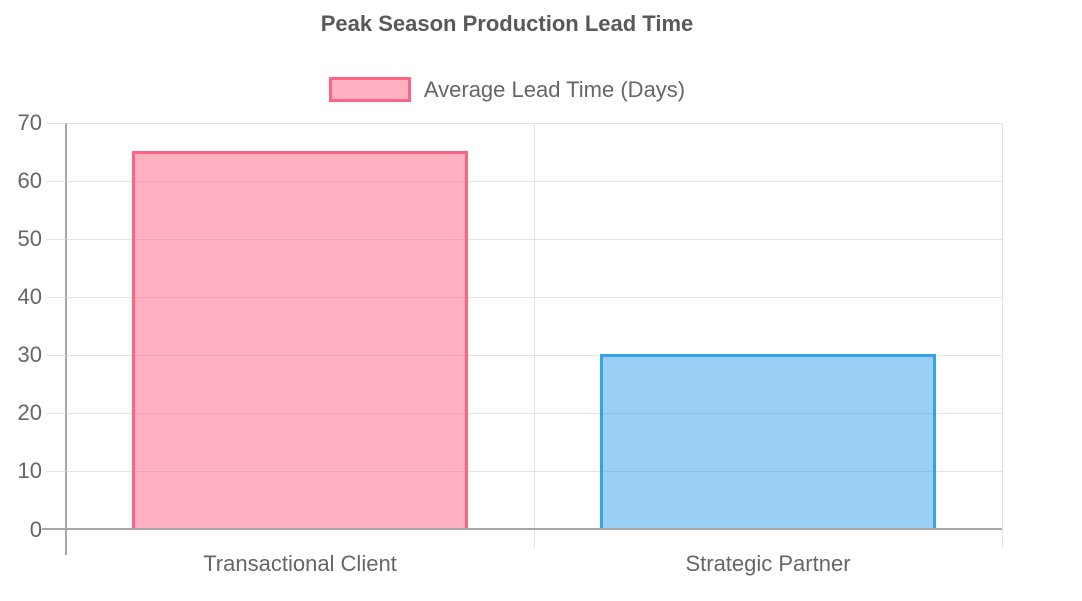 The width and height of the screenshot is (1082, 601). I want to click on y-tick-label-50: 50, so click(29, 239).